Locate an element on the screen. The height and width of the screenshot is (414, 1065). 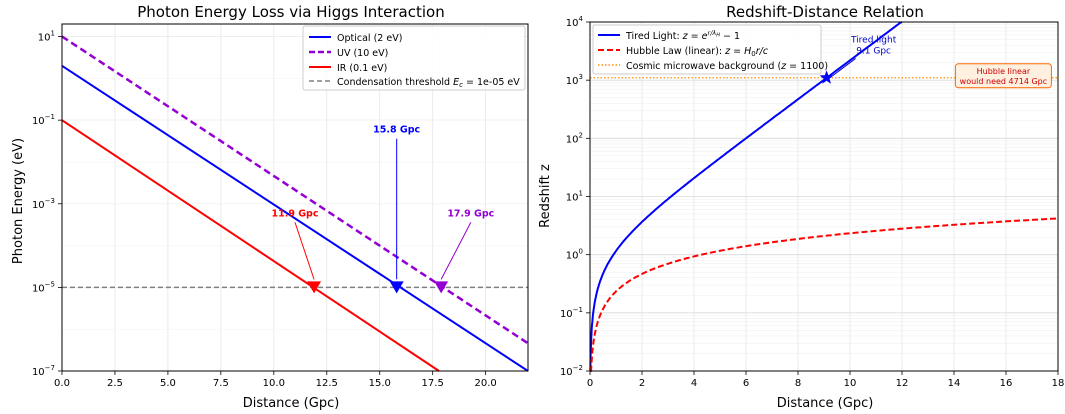
energy-y-tick-label: 10⁻³ is located at coordinates (43, 204).